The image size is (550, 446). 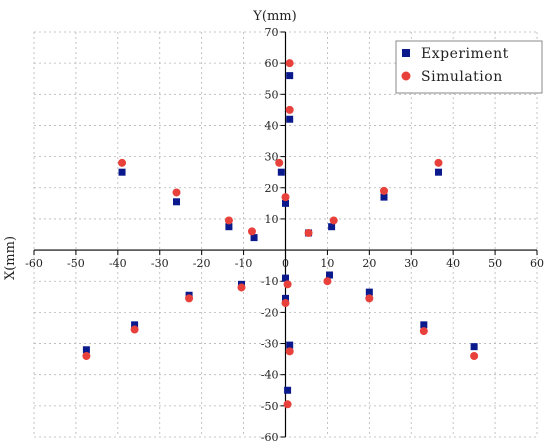 What do you see at coordinates (411, 263) in the screenshot?
I see `x-tick-label: 30` at bounding box center [411, 263].